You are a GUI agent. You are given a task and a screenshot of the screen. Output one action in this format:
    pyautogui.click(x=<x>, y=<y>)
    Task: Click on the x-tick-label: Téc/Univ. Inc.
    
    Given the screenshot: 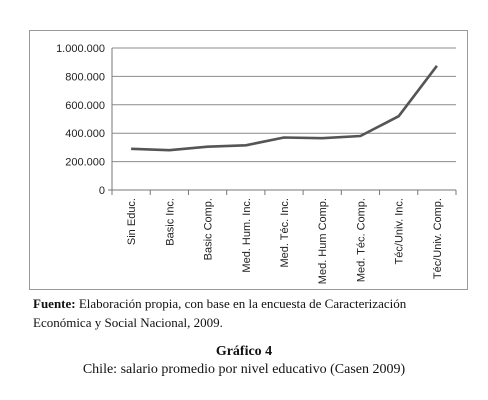 What is the action you would take?
    pyautogui.click(x=400, y=231)
    